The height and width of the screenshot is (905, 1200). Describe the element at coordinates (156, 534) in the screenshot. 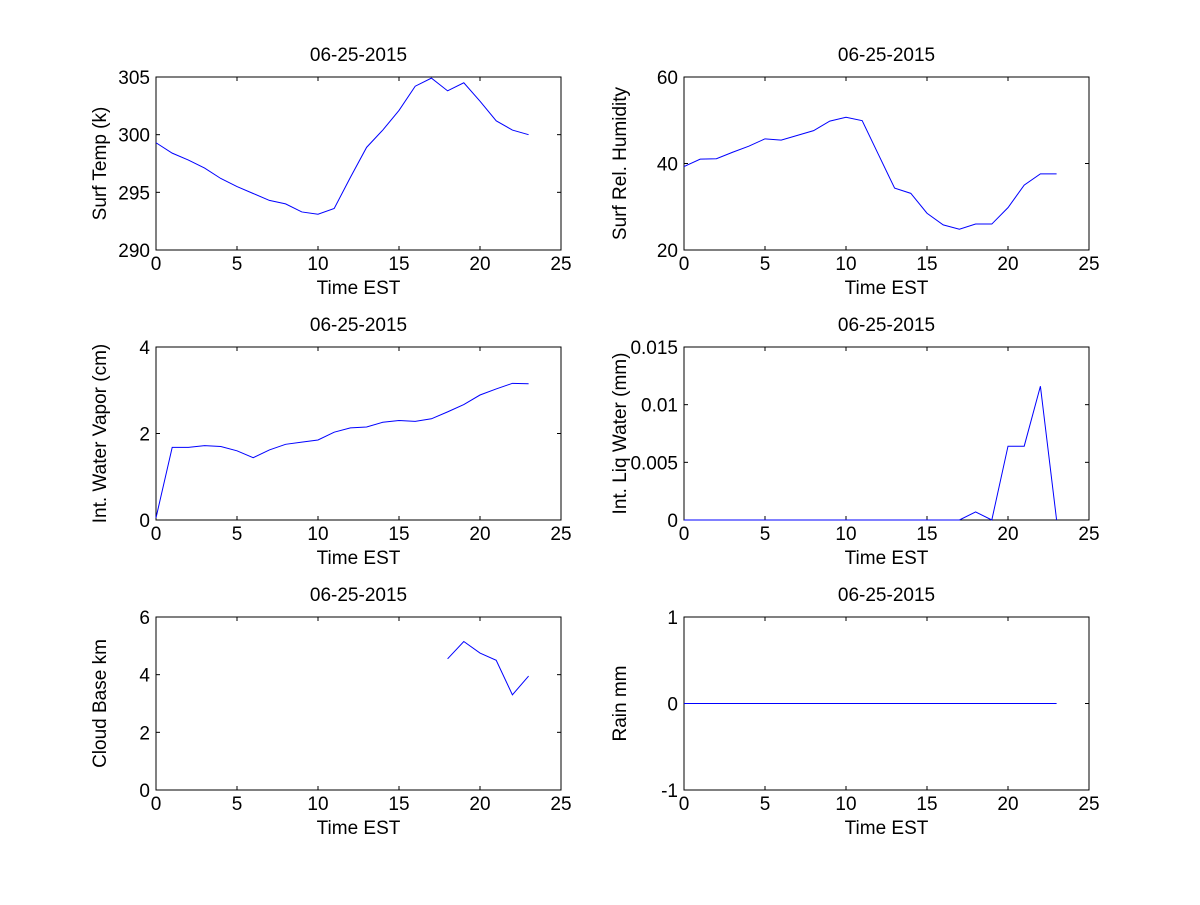

I see `subplot-3-xtick-label: 0` at that location.